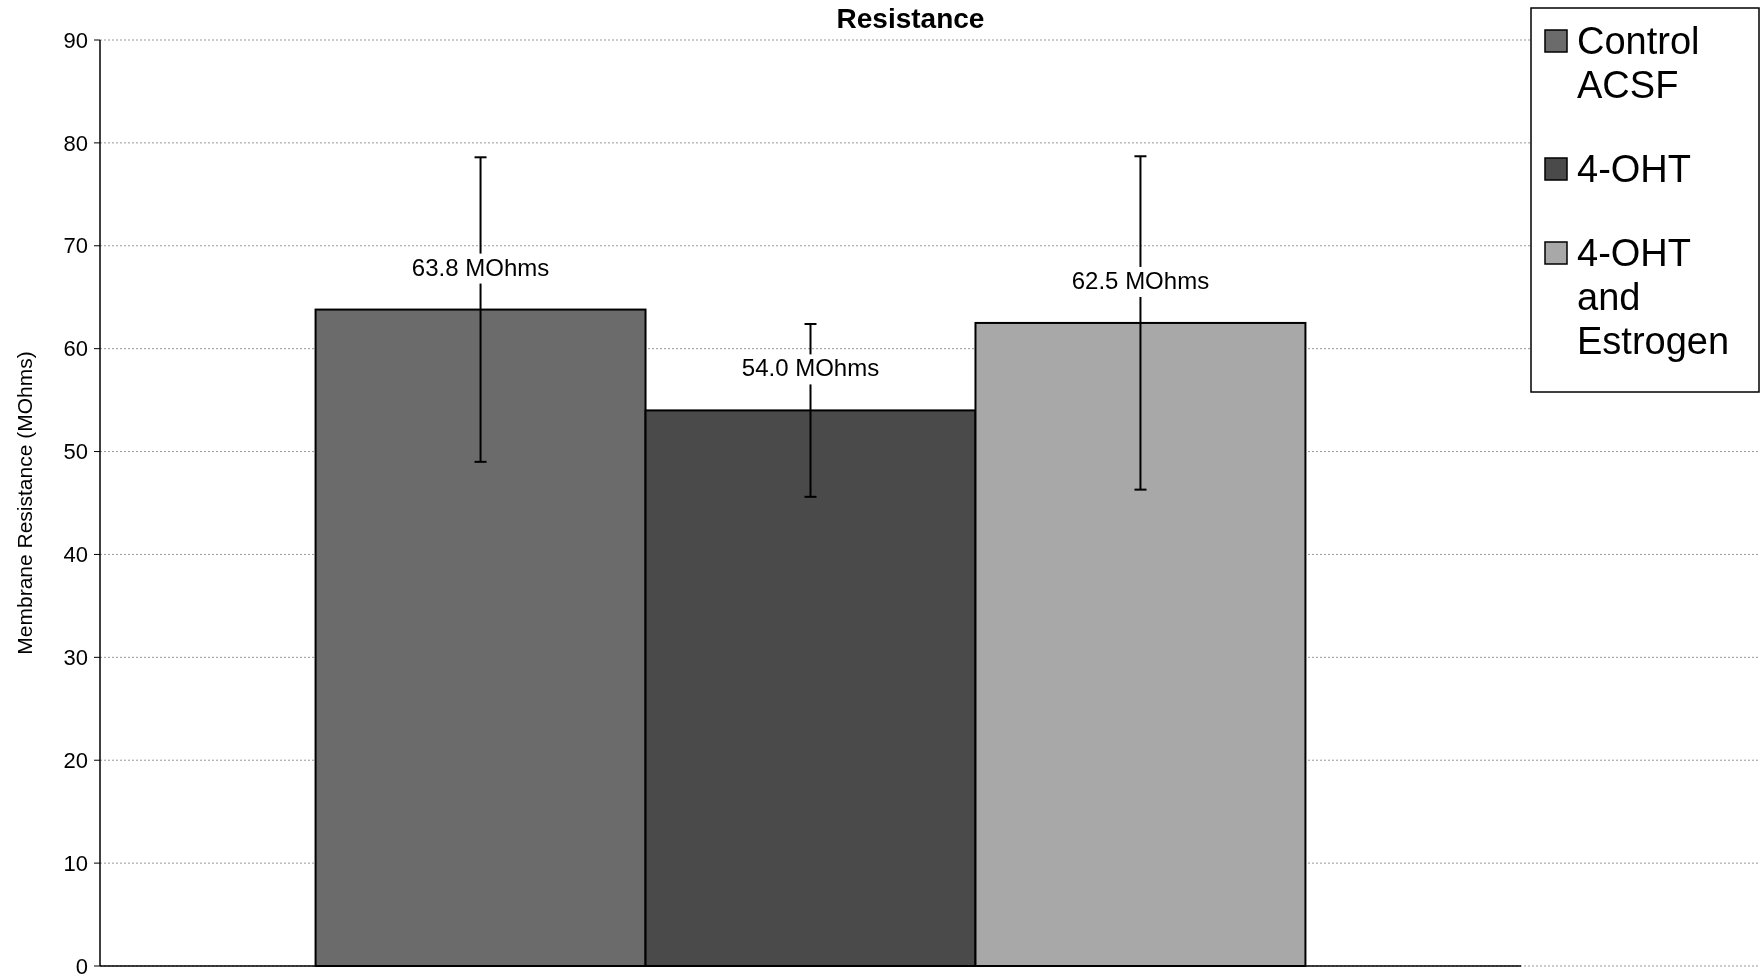 The width and height of the screenshot is (1761, 974). What do you see at coordinates (1638, 63) in the screenshot?
I see `legend-label: Control ACSF` at bounding box center [1638, 63].